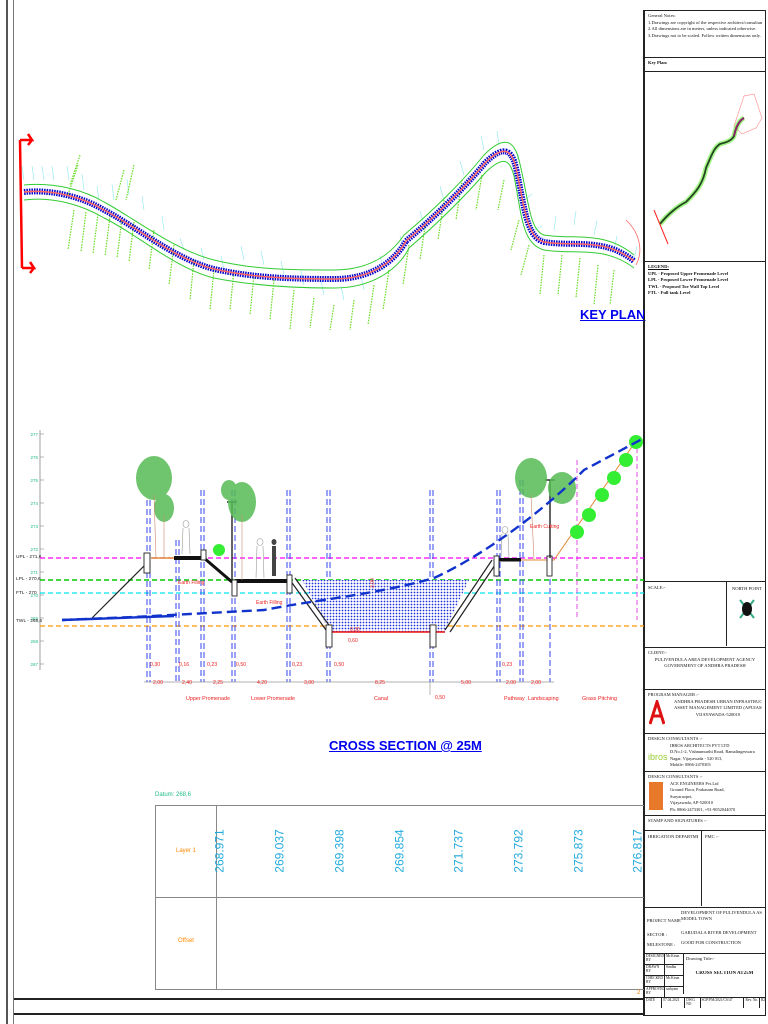  What do you see at coordinates (187, 683) in the screenshot?
I see `svg-text: 2,40` at bounding box center [187, 683].